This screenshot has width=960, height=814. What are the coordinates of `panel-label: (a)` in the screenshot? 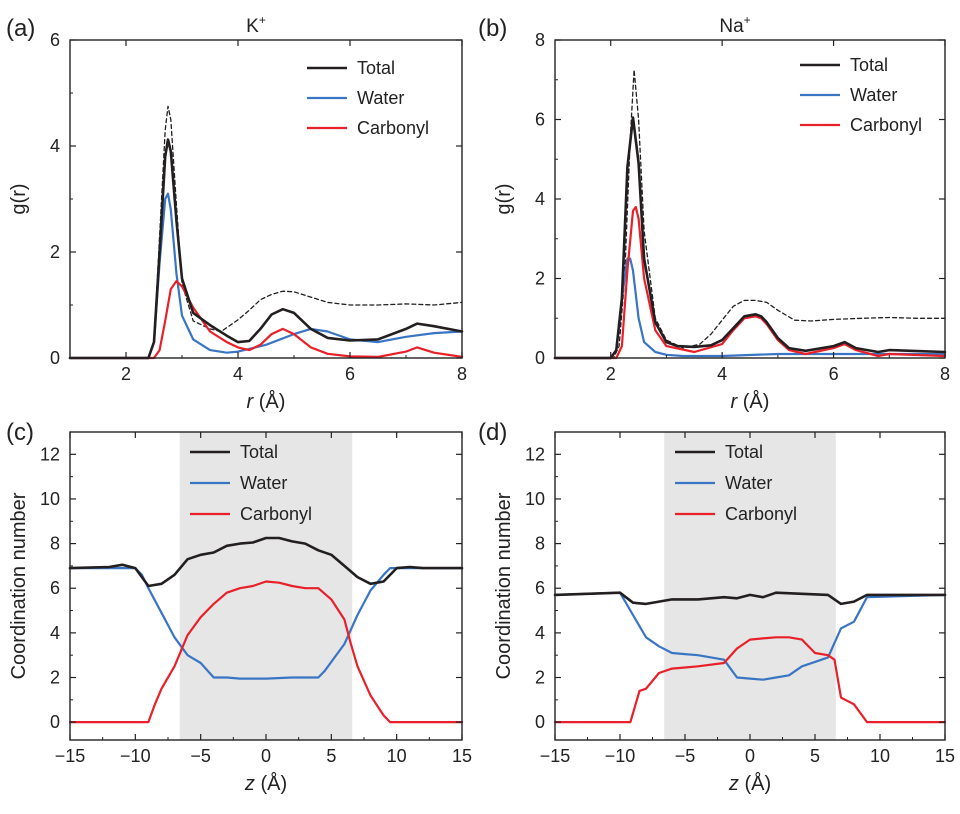 It's located at (20, 28).